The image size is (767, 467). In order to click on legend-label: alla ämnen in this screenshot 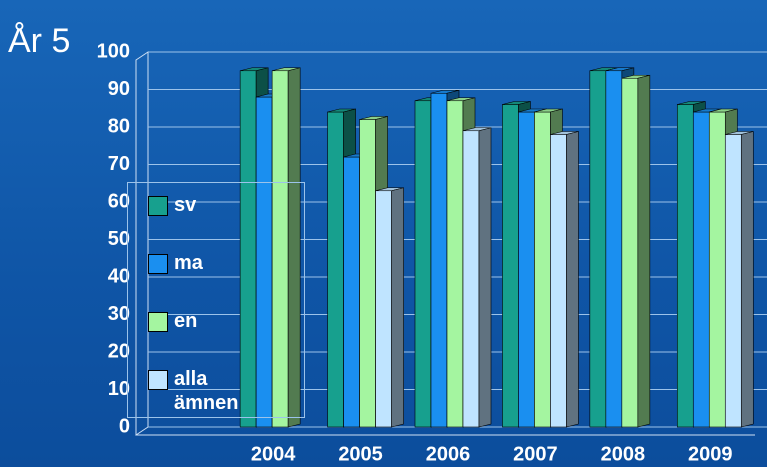, I will do `click(206, 391)`.